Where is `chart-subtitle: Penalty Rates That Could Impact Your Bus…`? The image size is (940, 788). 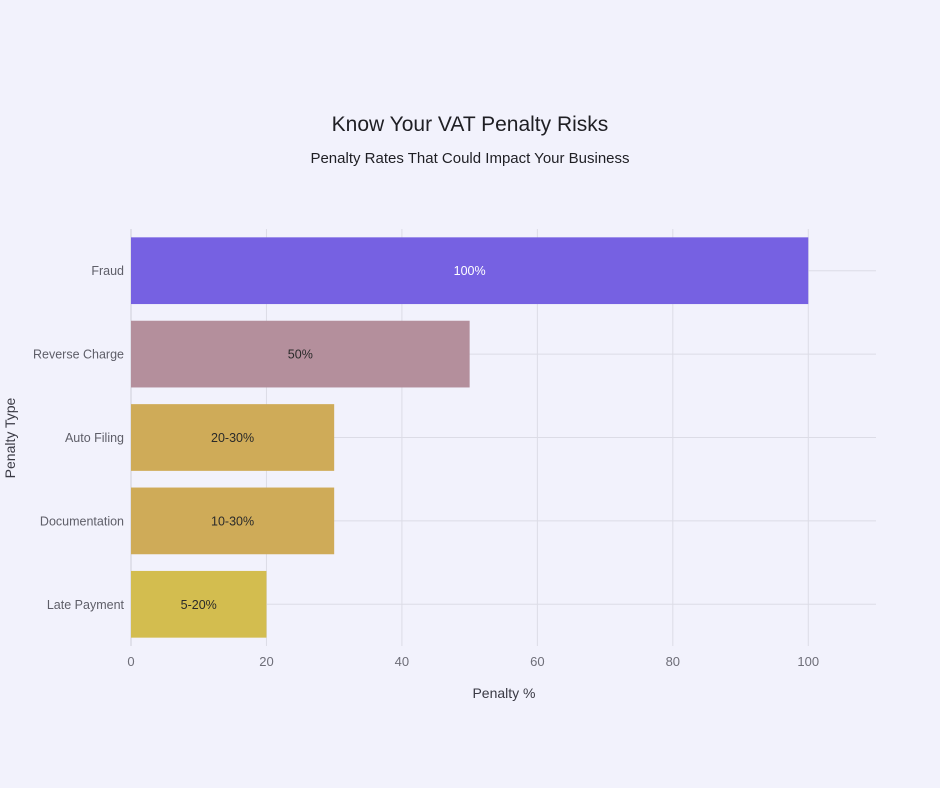 chart-subtitle: Penalty Rates That Could Impact Your Bus… is located at coordinates (469, 158).